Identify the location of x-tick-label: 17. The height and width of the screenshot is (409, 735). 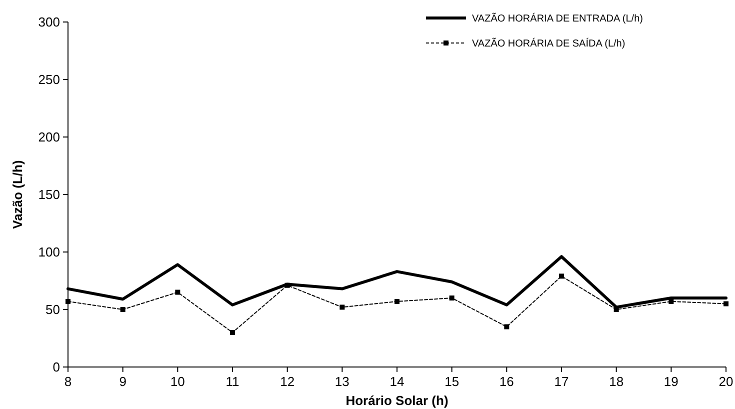
(561, 381).